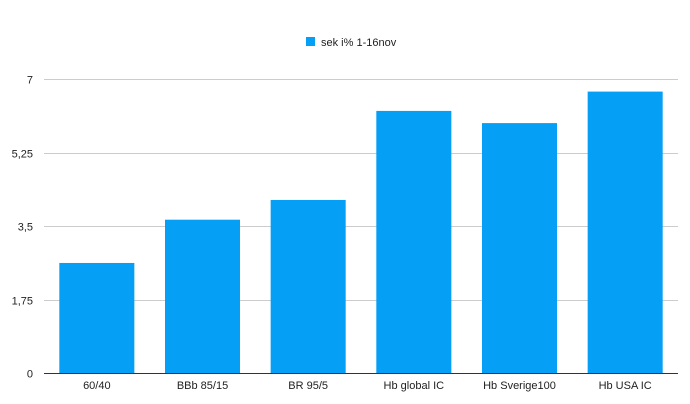 This screenshot has height=404, width=690. Describe the element at coordinates (22, 155) in the screenshot. I see `y-tick-label: 5,25` at that location.